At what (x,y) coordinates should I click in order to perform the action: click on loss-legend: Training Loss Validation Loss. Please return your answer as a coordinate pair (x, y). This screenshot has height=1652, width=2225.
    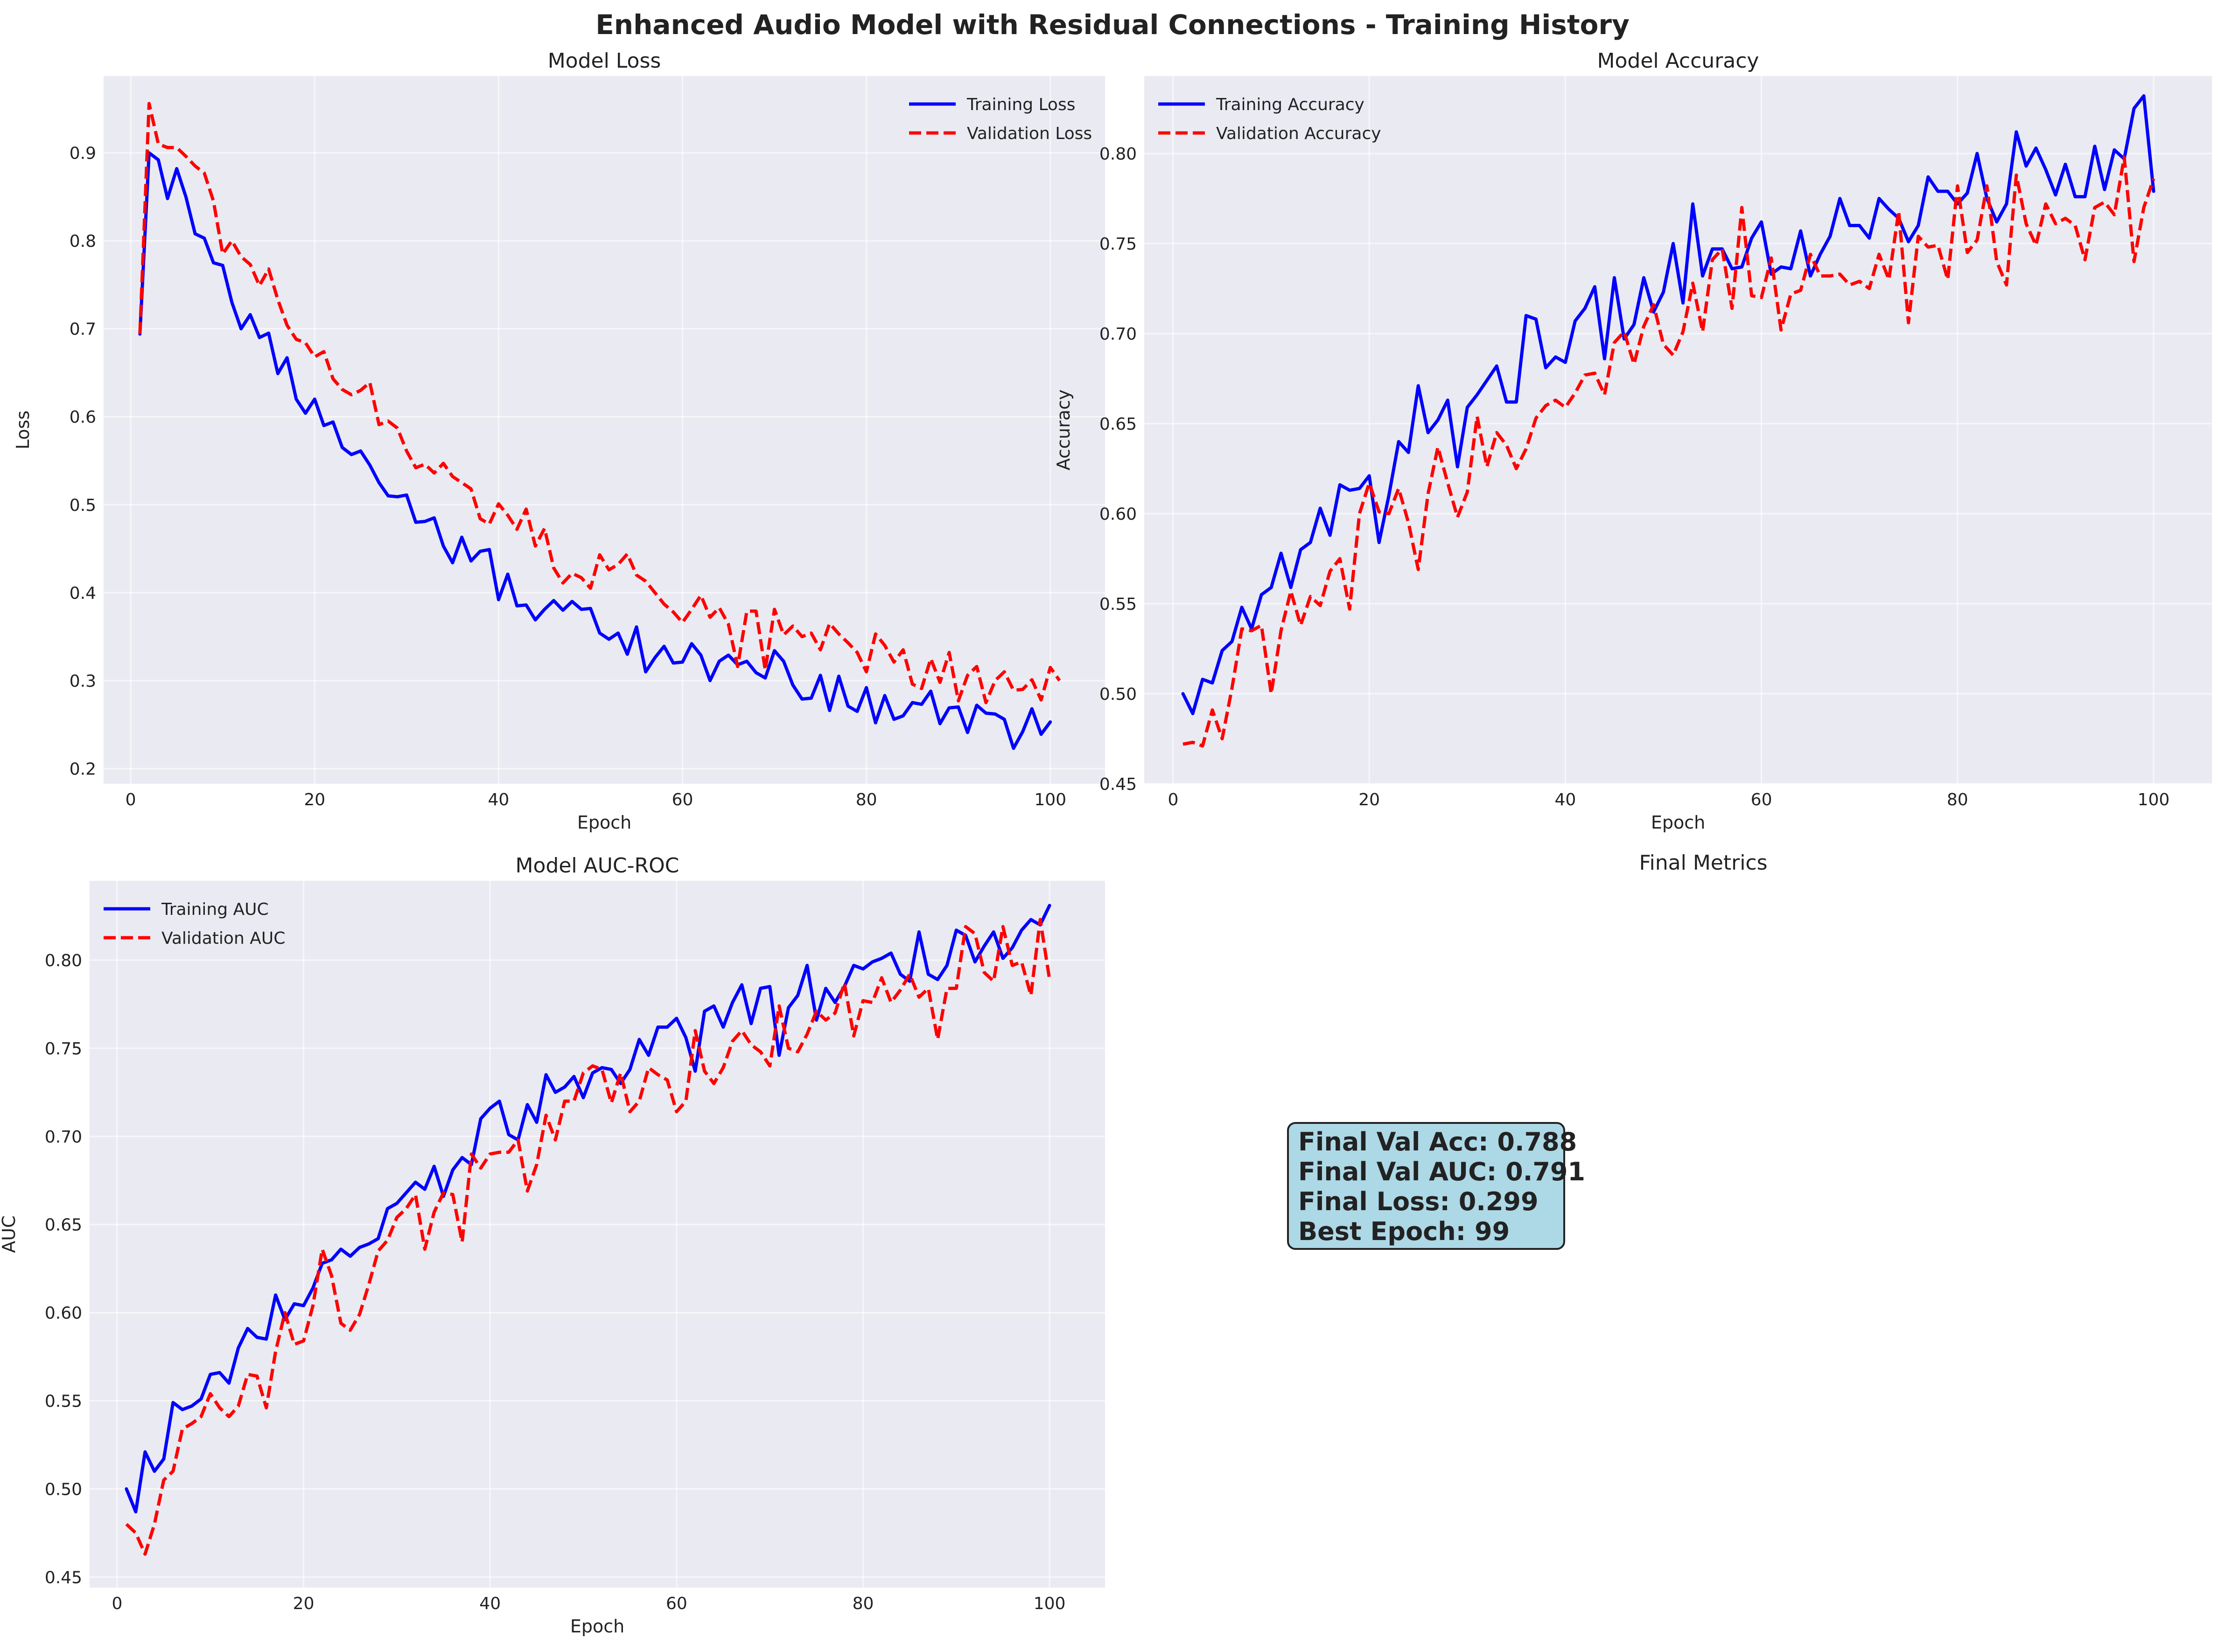
    Looking at the image, I should click on (1000, 119).